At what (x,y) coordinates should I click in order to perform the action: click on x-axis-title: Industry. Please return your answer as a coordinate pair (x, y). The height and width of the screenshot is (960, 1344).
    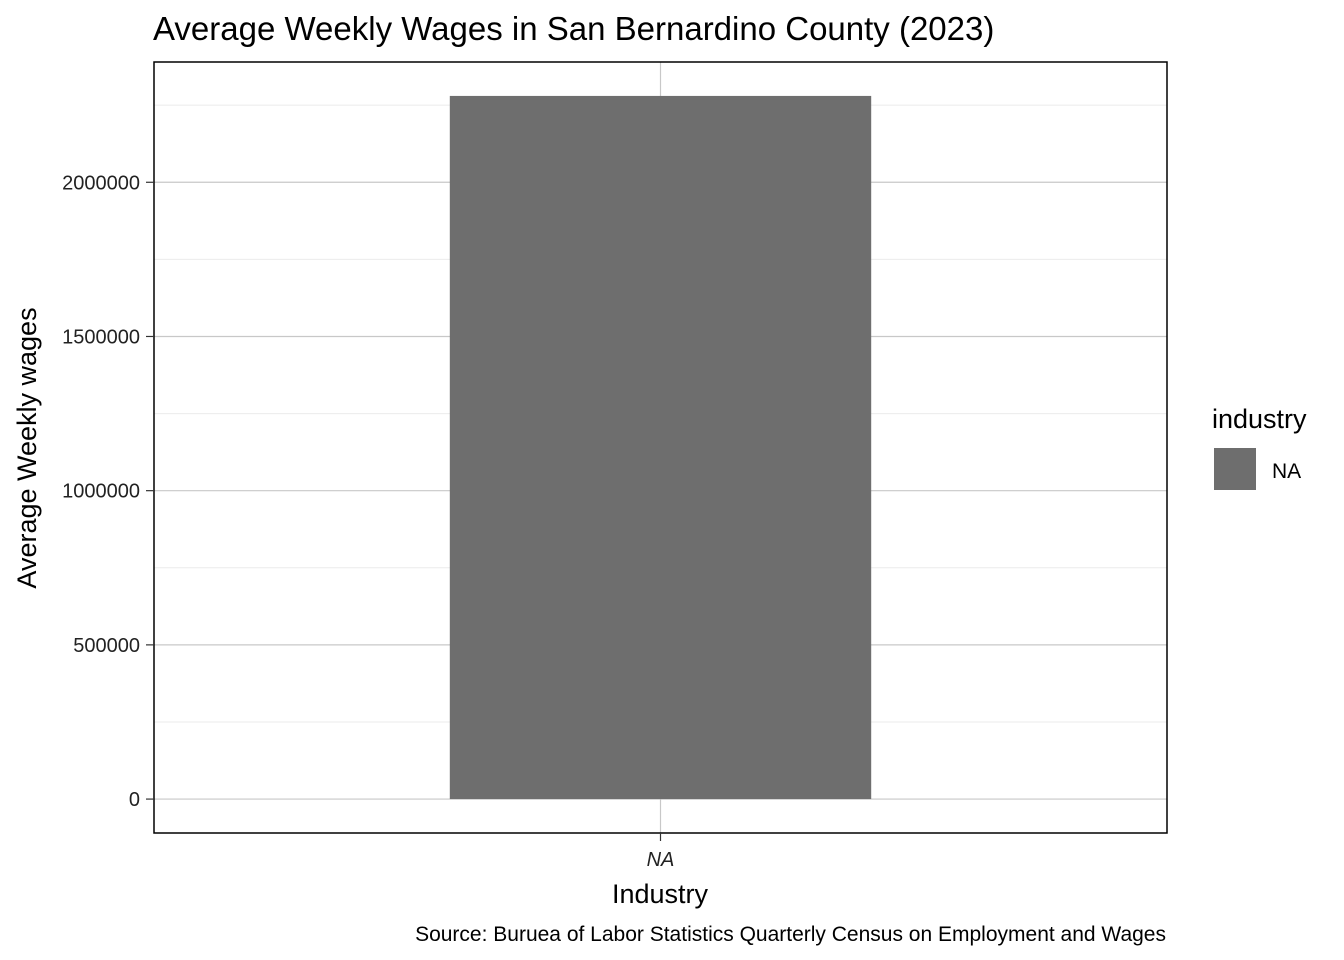
    Looking at the image, I should click on (660, 894).